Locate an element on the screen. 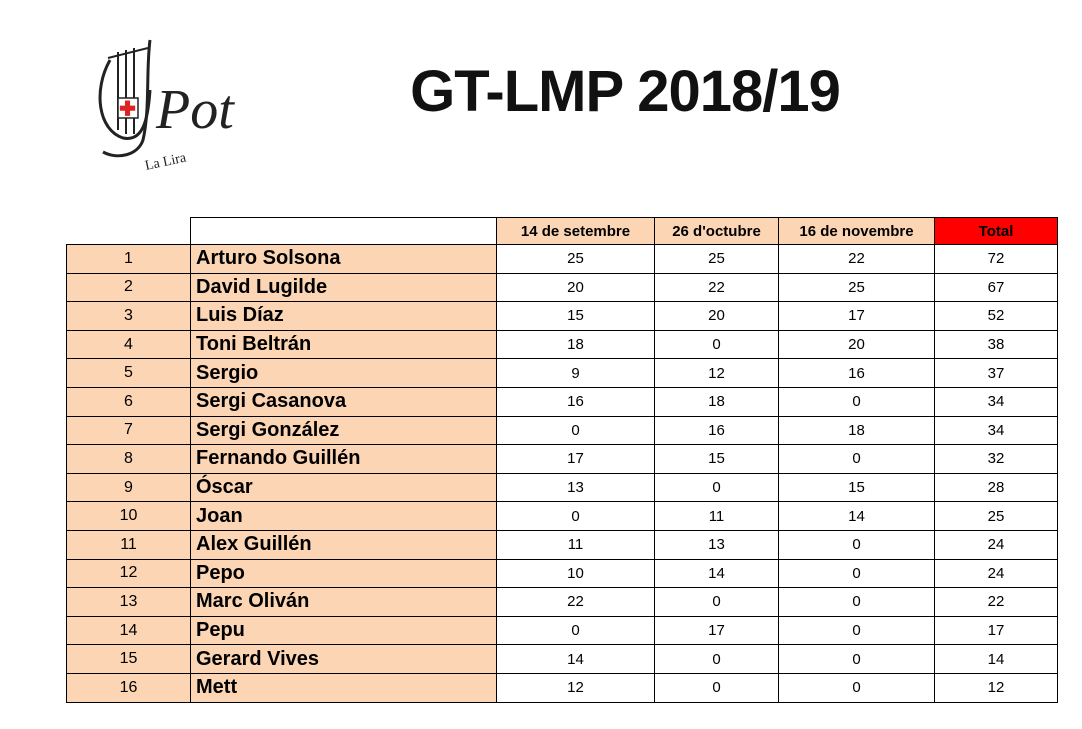 This screenshot has width=1082, height=729. total-cell: 72 is located at coordinates (996, 259).